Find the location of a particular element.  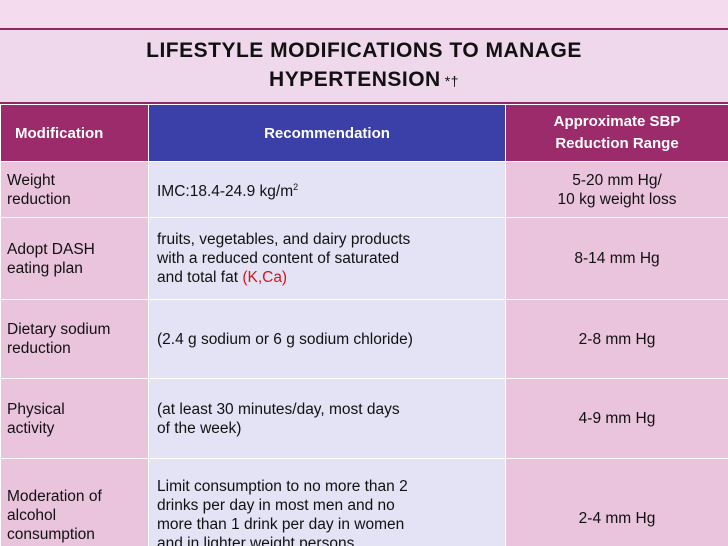

cell-line: 2-8 mm Hg is located at coordinates (617, 339).